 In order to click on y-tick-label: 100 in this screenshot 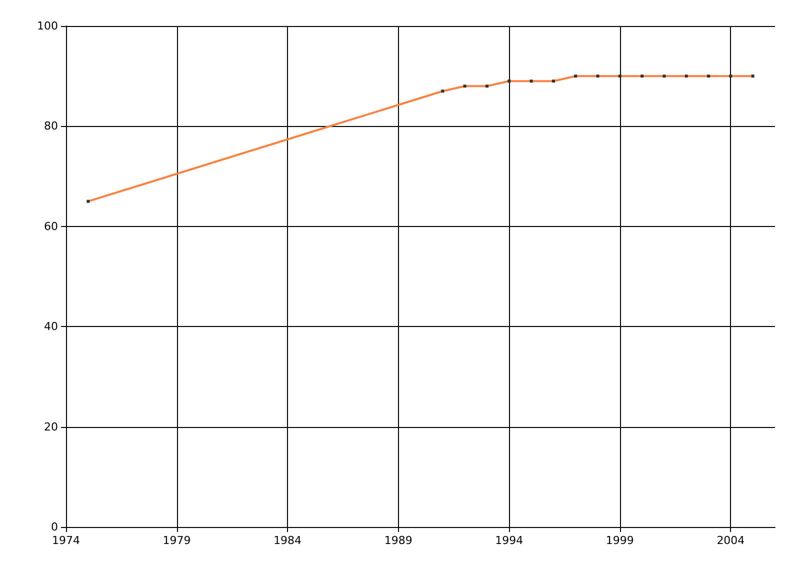, I will do `click(47, 26)`.